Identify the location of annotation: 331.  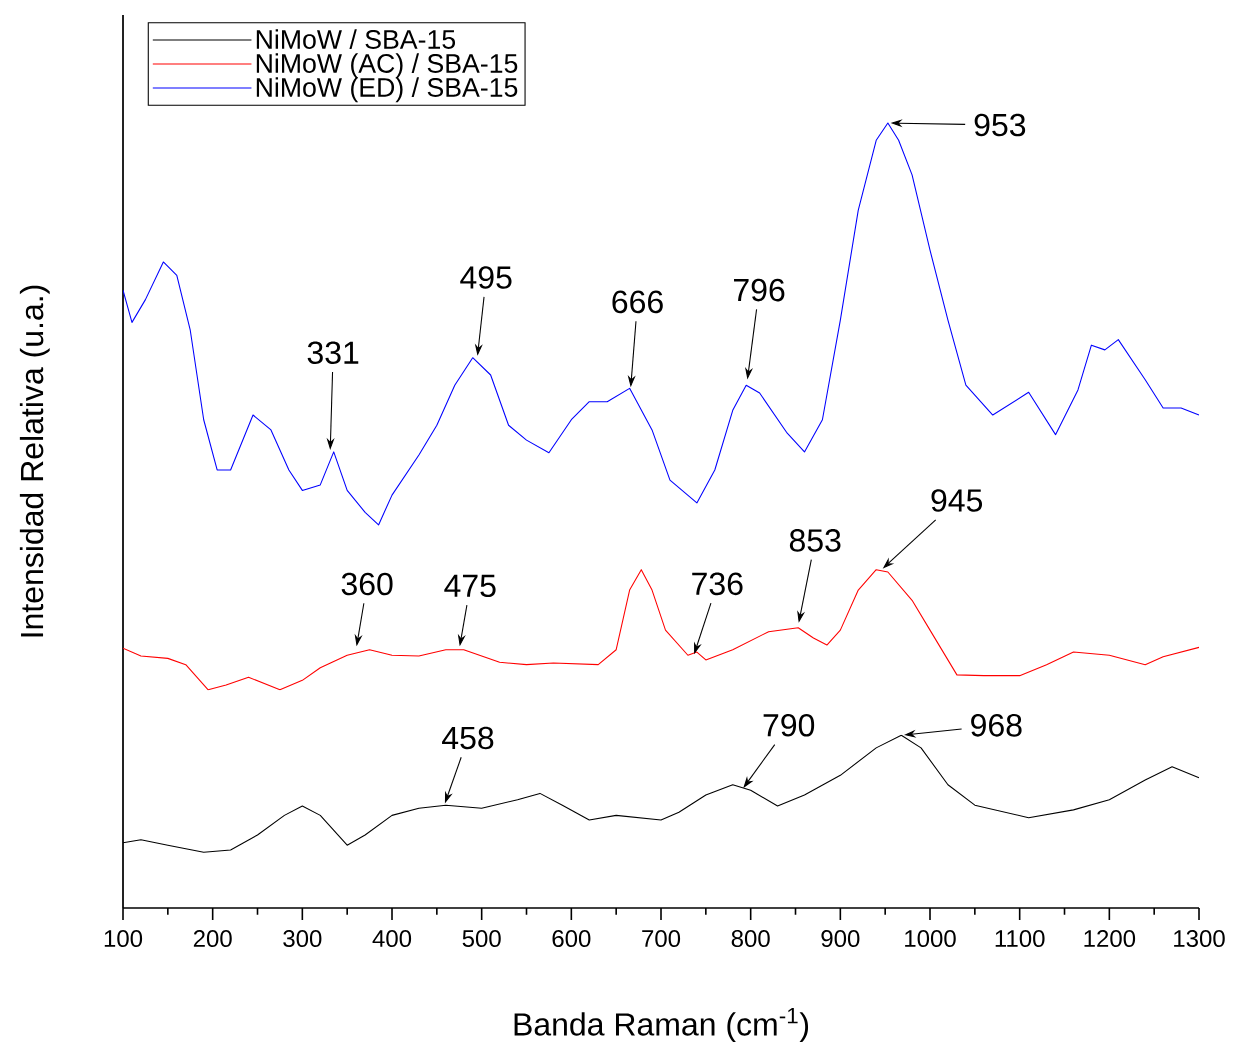
(333, 353).